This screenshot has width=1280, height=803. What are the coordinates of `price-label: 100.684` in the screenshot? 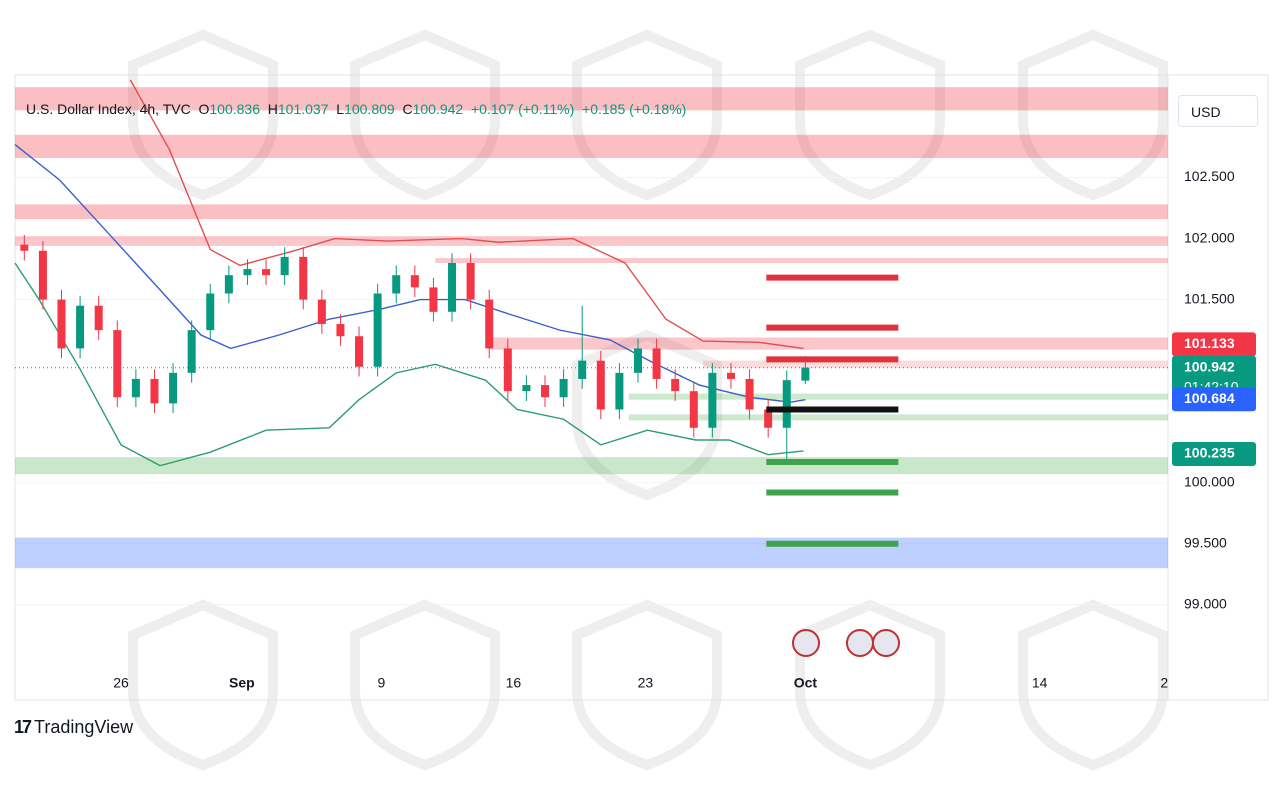 It's located at (1209, 398).